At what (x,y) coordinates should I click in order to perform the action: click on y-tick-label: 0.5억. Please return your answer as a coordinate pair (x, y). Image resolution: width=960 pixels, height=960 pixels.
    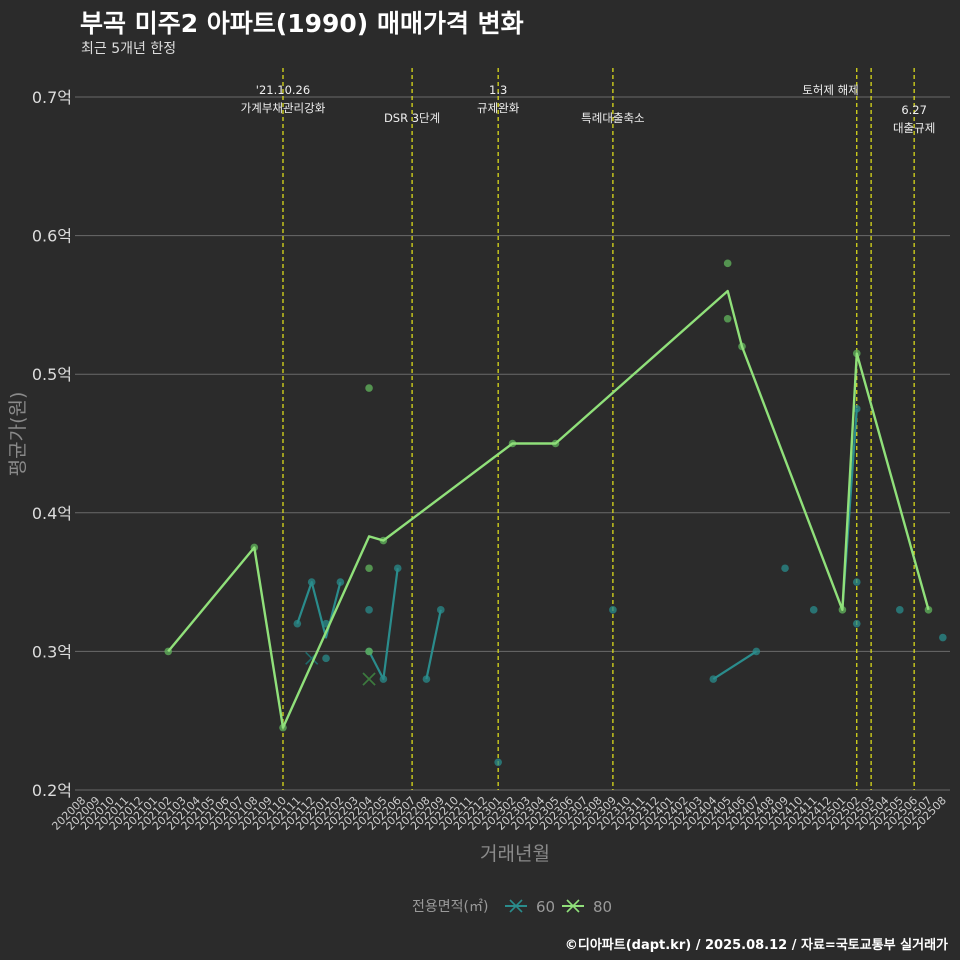
    Looking at the image, I should click on (52, 374).